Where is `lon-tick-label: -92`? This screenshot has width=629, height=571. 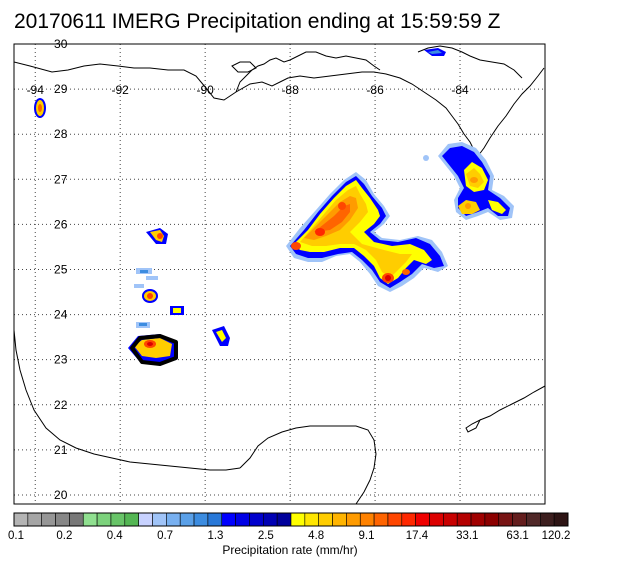
lon-tick-label: -92 is located at coordinates (121, 90).